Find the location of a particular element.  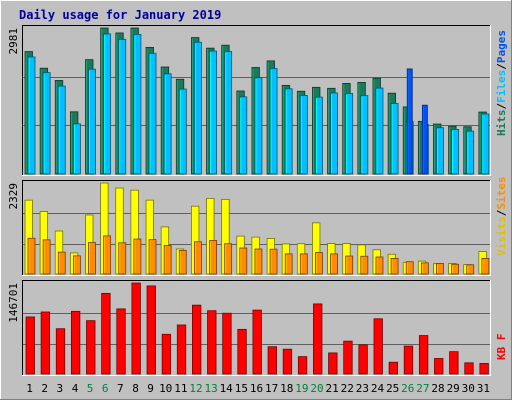

panel-3-ymax-label: 146701 is located at coordinates (13, 303).